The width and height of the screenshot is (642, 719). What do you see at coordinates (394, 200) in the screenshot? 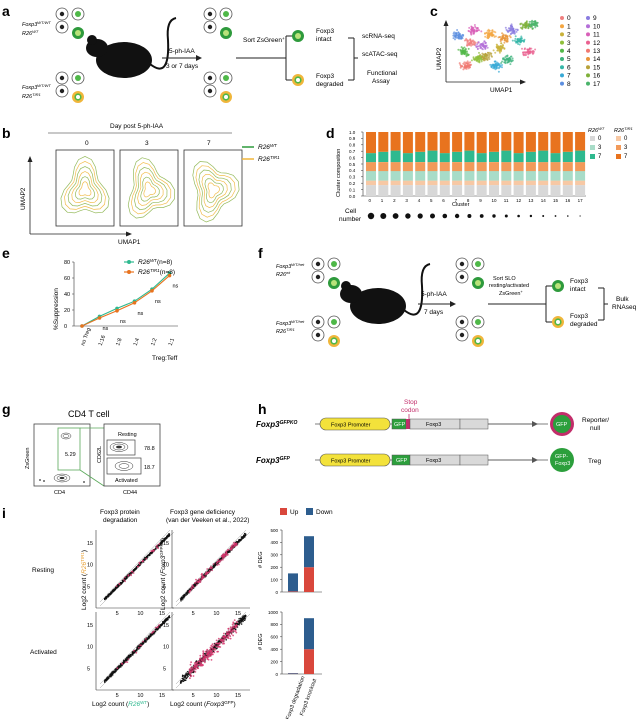
I see `d-xtick-label: 2` at bounding box center [394, 200].